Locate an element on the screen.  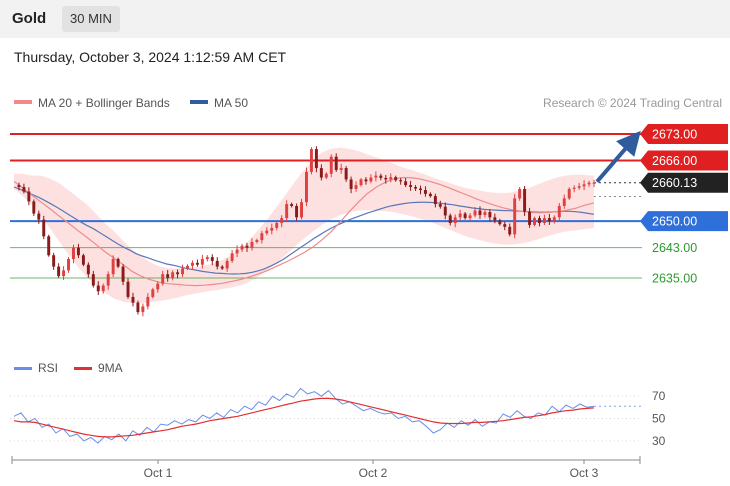
level-label-2650.00: 2650.00 is located at coordinates (674, 222).